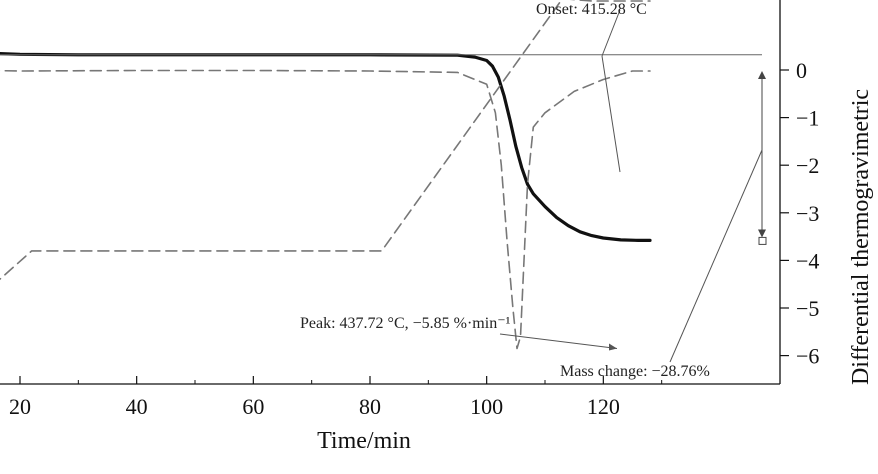  What do you see at coordinates (861, 237) in the screenshot?
I see `right-y-axis-title: Differential thermogravimetric` at bounding box center [861, 237].